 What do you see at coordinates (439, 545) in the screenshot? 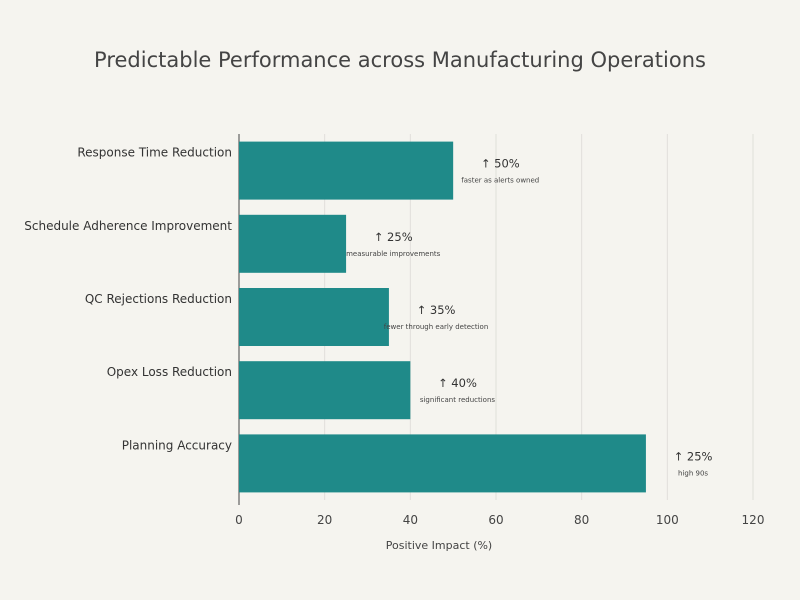
I see `x-axis-label: Positive Impact (%)` at bounding box center [439, 545].